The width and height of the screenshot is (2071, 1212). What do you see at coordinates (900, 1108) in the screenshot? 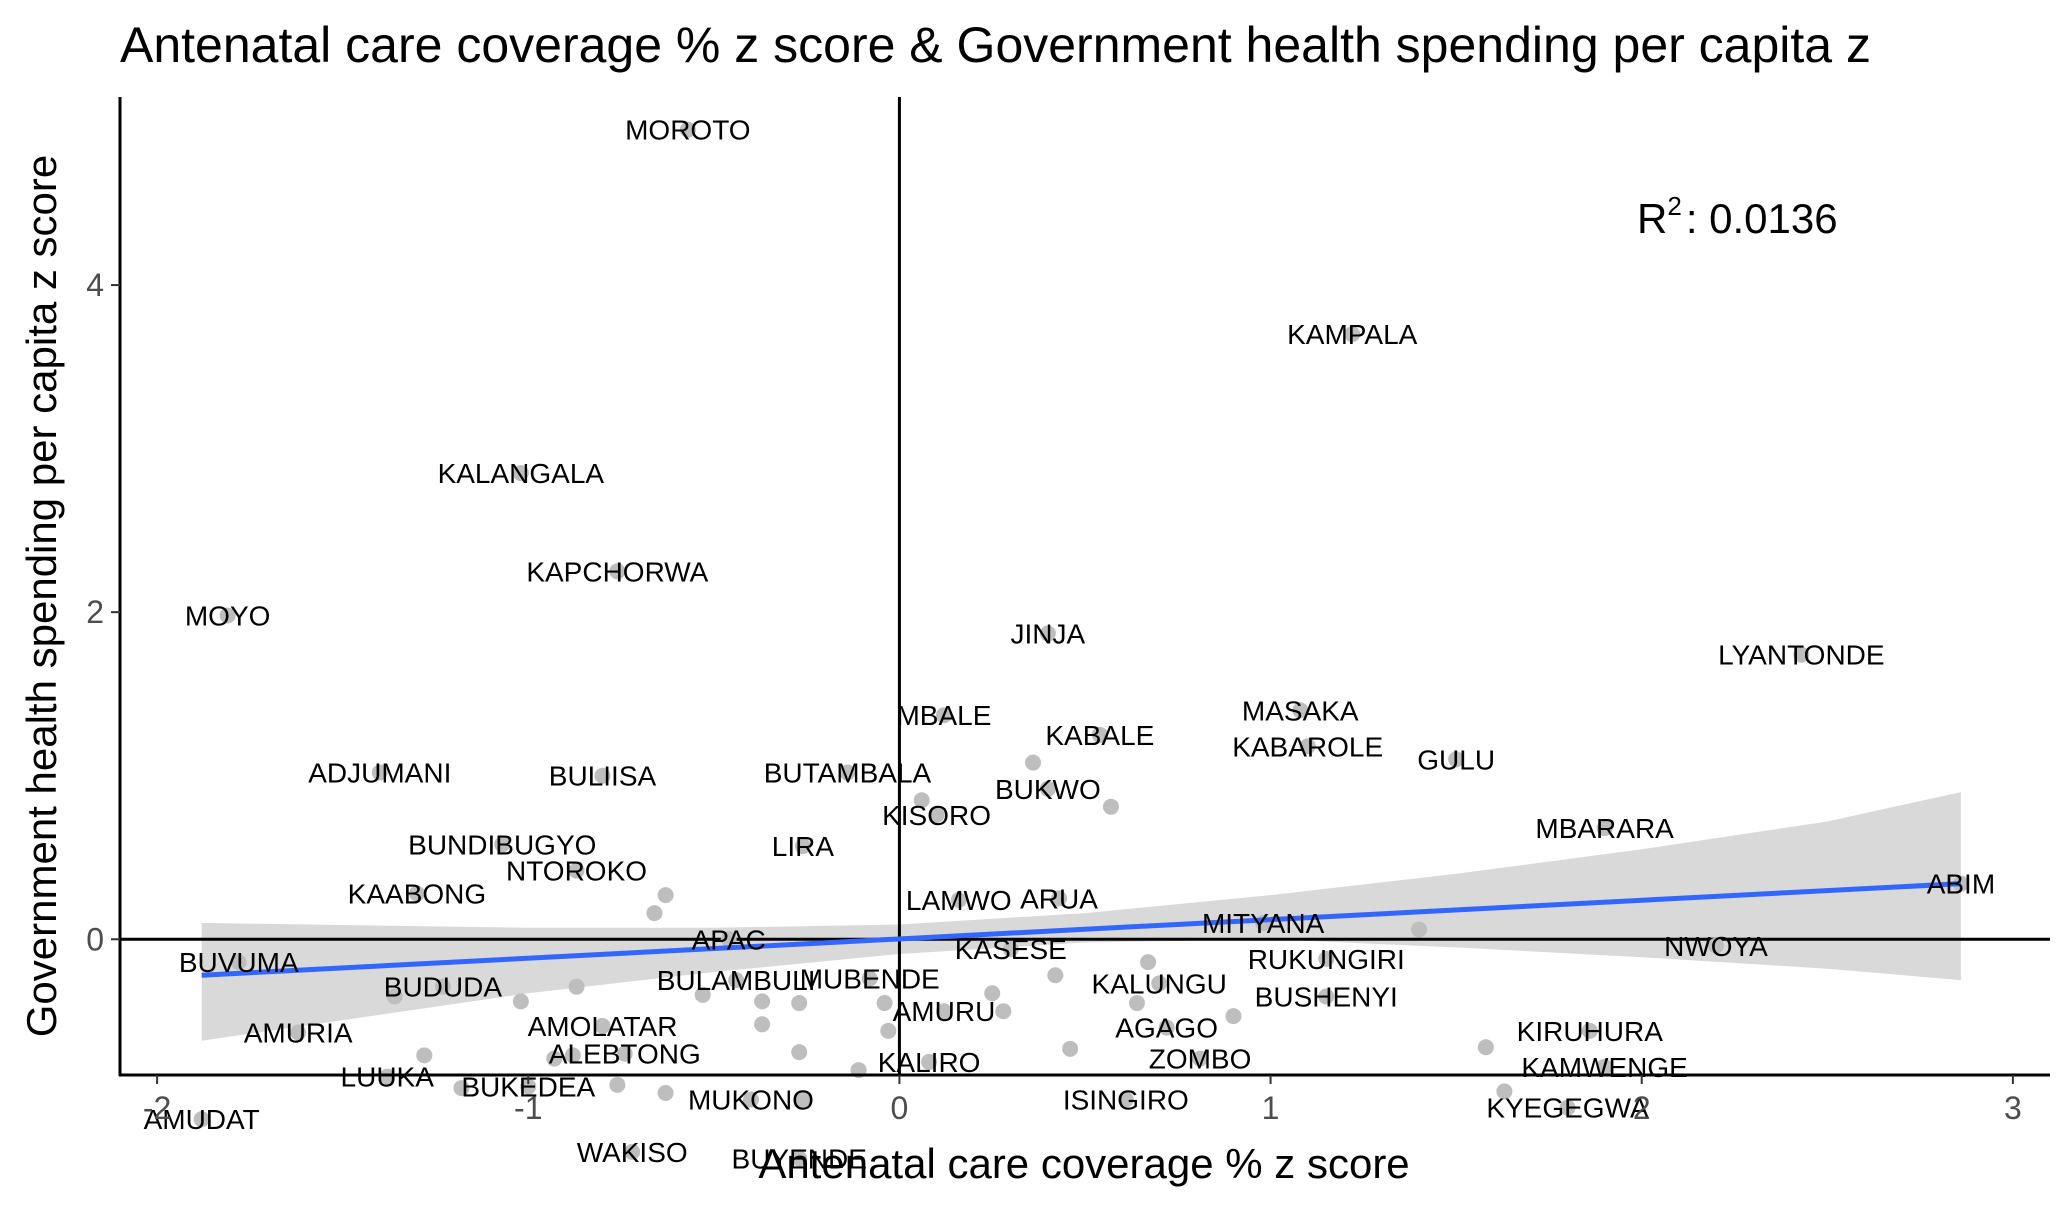
I see `x-tick-label: 0` at bounding box center [900, 1108].